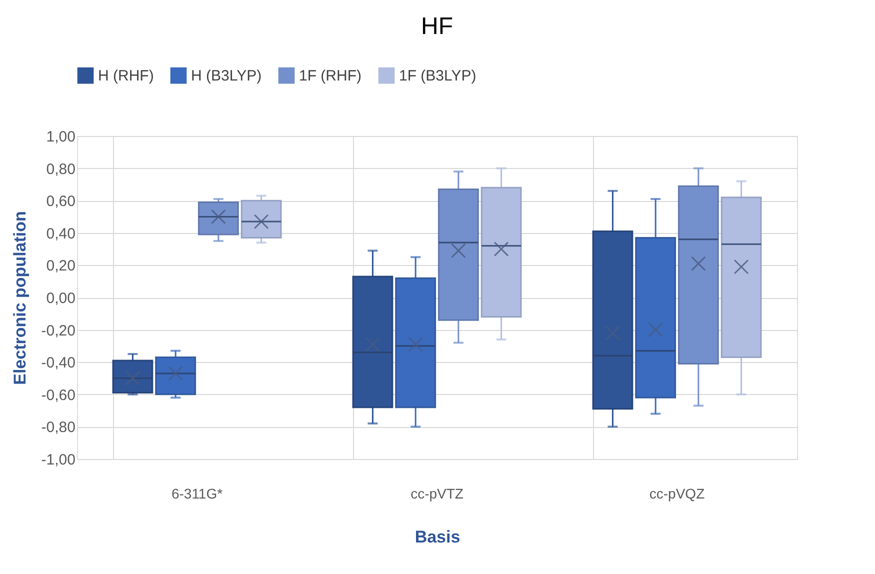  I want to click on y-tick-label: 1,00, so click(61, 137).